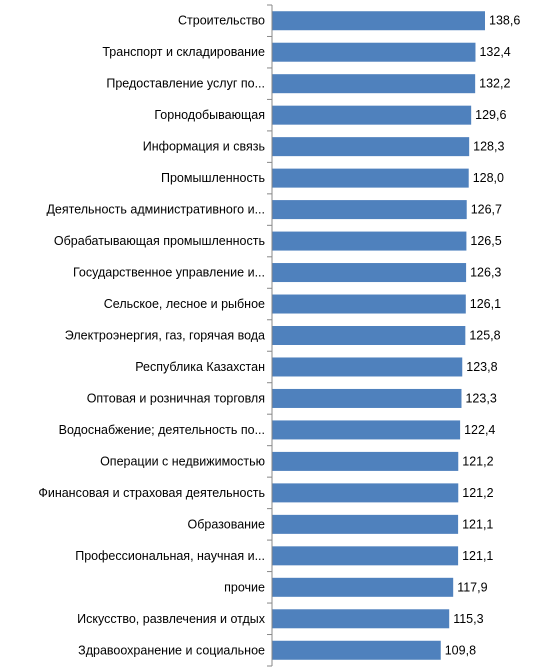 This screenshot has height=672, width=548. What do you see at coordinates (460, 650) in the screenshot?
I see `value-label: 109,8` at bounding box center [460, 650].